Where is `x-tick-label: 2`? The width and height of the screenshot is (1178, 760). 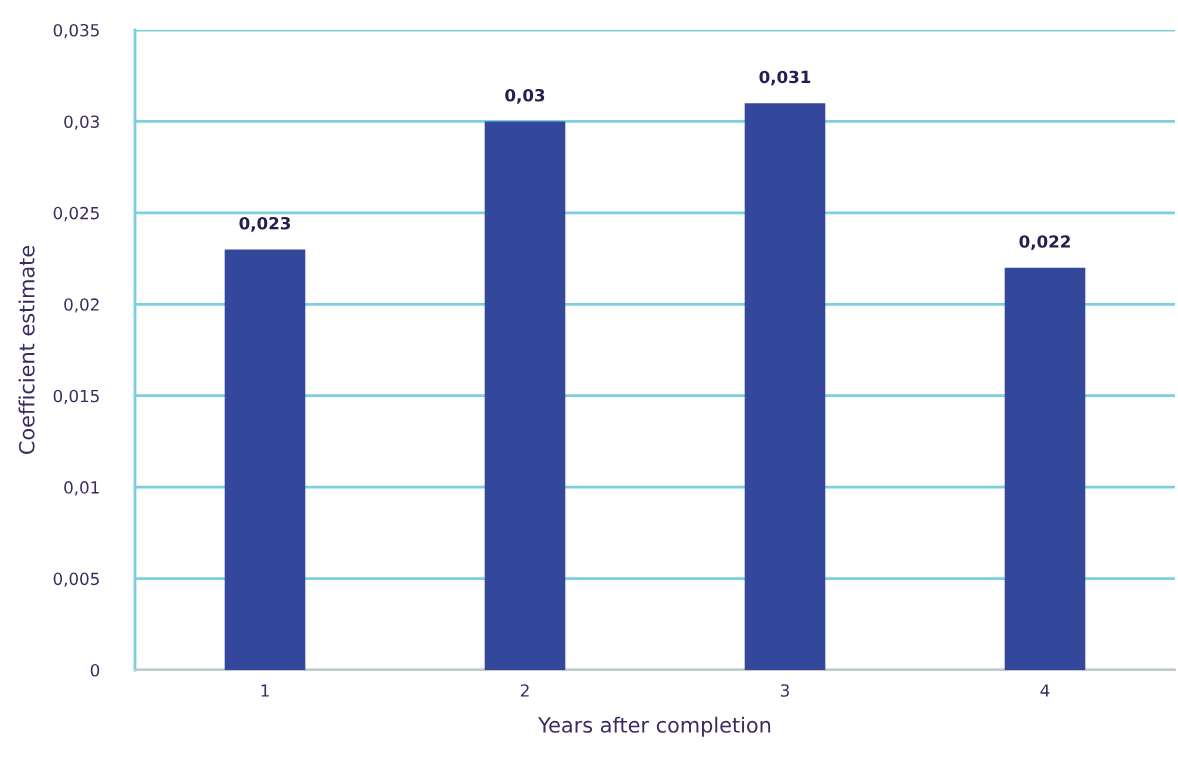 x-tick-label: 2 is located at coordinates (524, 690).